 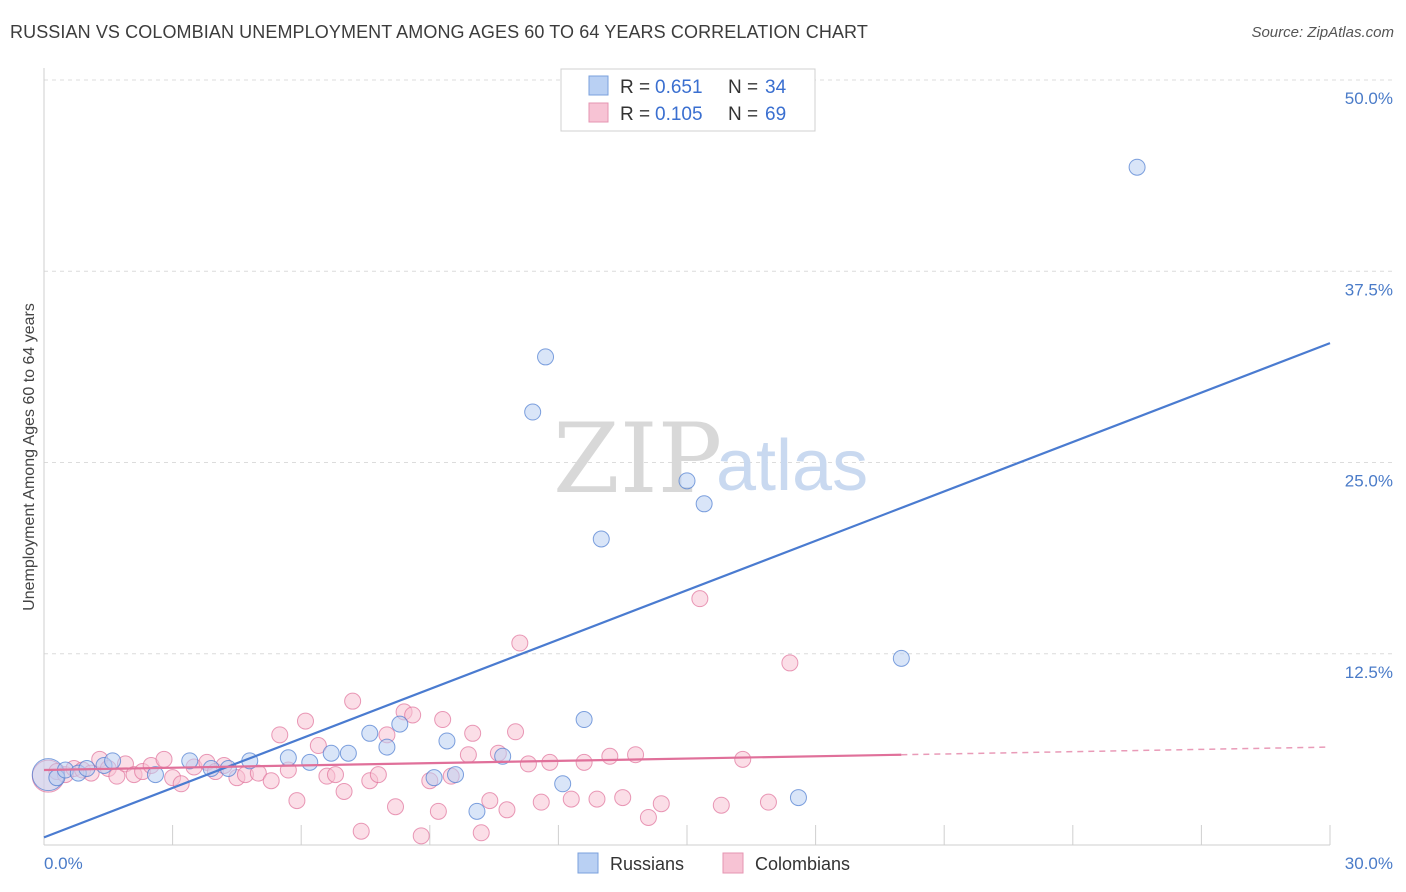 I want to click on y-tick-label: 37.5%, so click(x=1369, y=289).